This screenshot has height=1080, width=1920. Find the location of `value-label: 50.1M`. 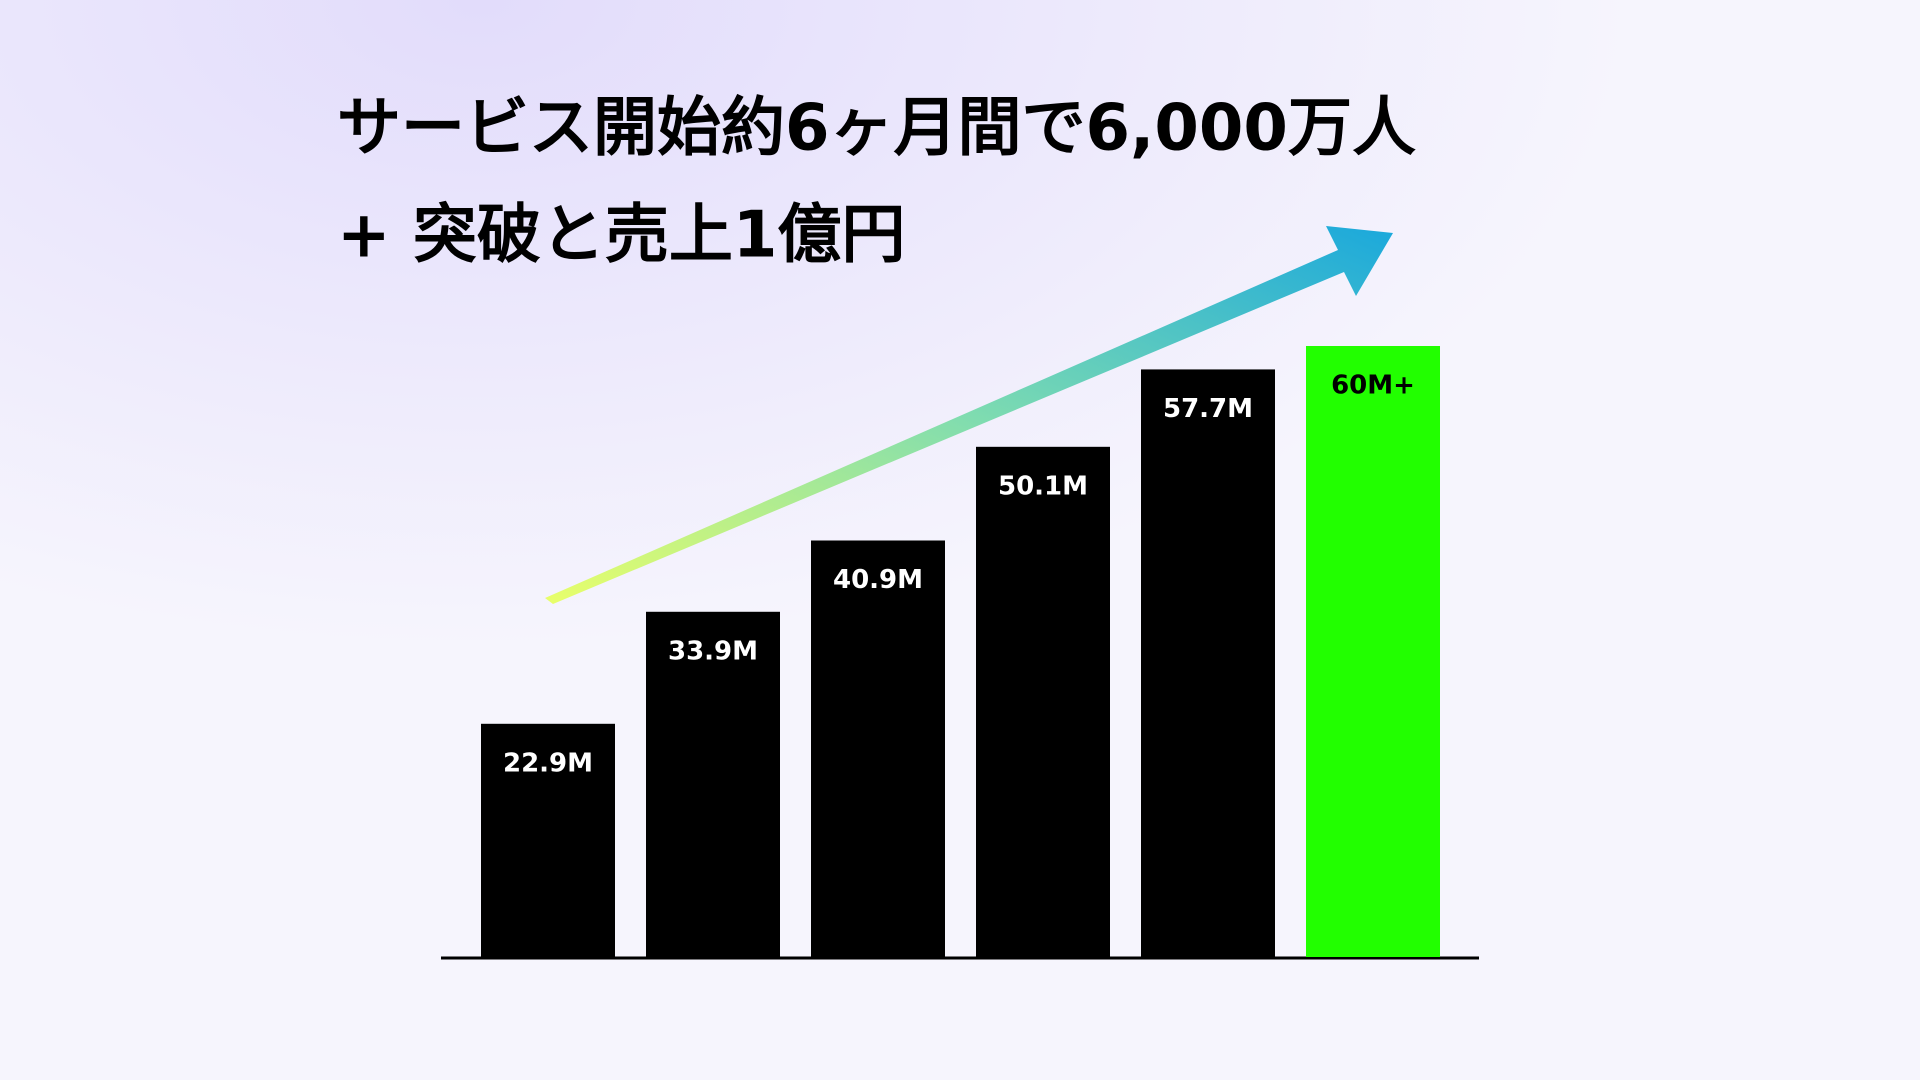

value-label: 50.1M is located at coordinates (1043, 486).